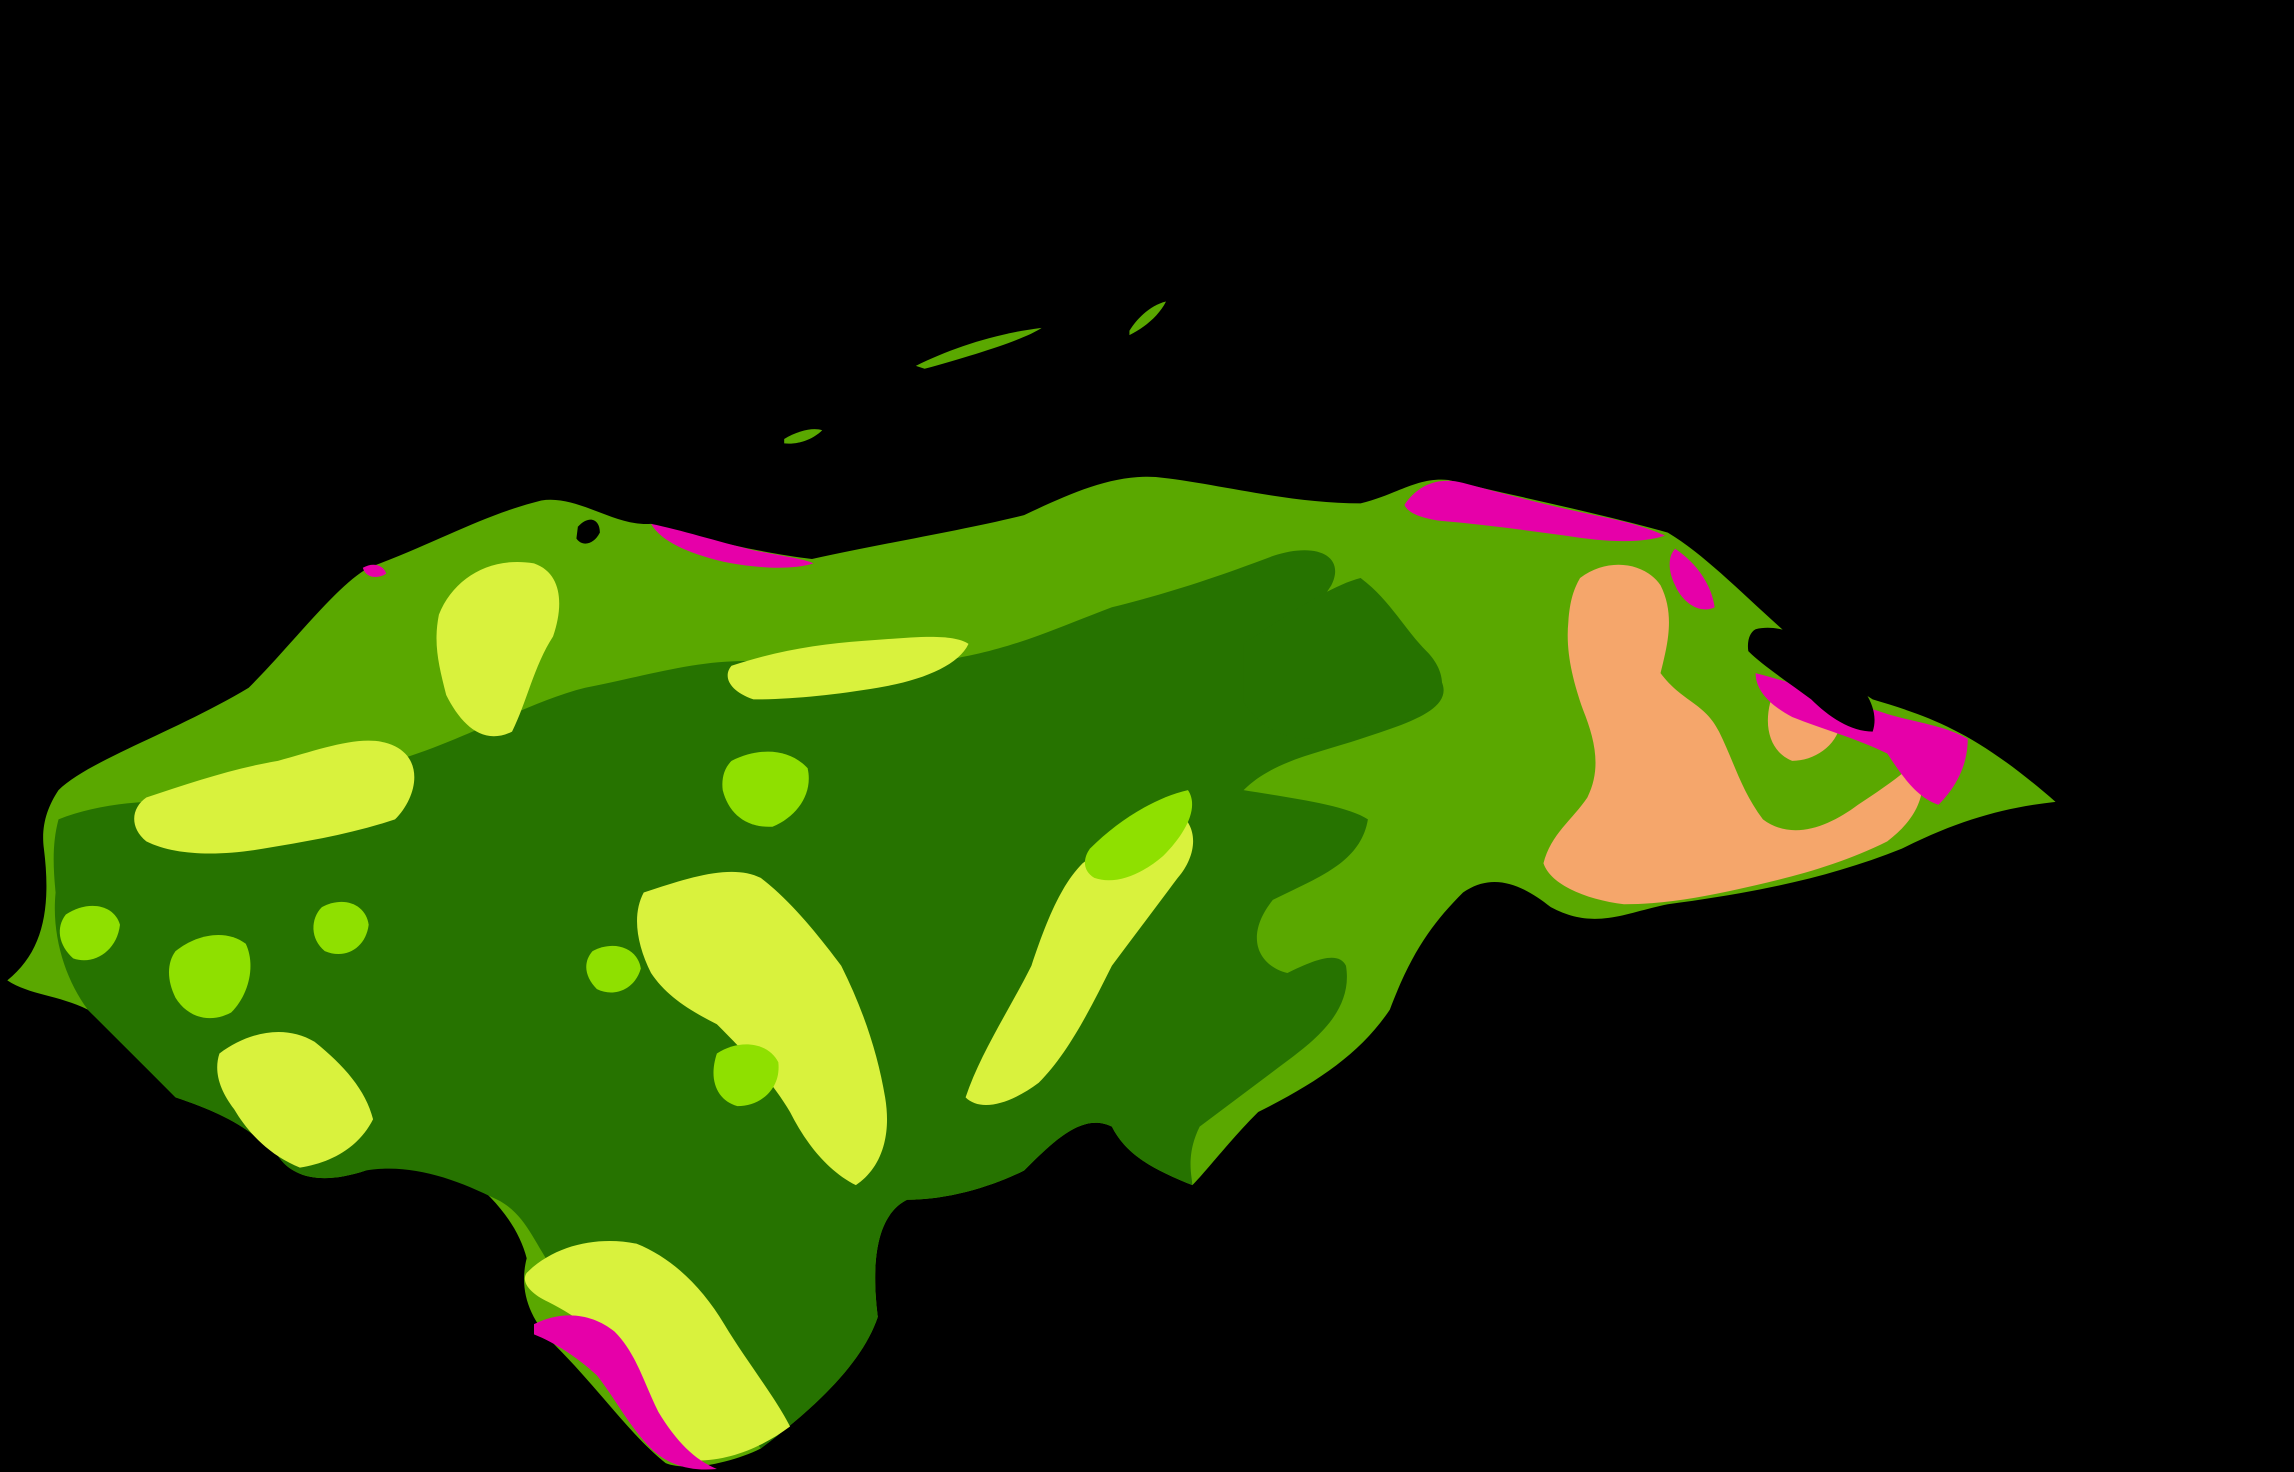 This screenshot has height=1472, width=2294. I want to click on island-utila, so click(803, 436).